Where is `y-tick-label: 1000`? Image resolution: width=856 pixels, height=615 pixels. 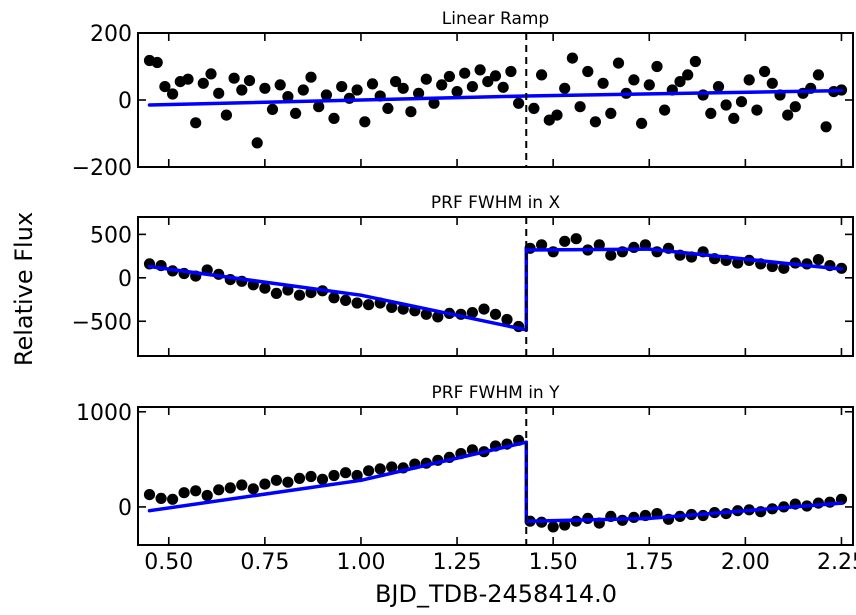
y-tick-label: 1000 is located at coordinates (104, 413).